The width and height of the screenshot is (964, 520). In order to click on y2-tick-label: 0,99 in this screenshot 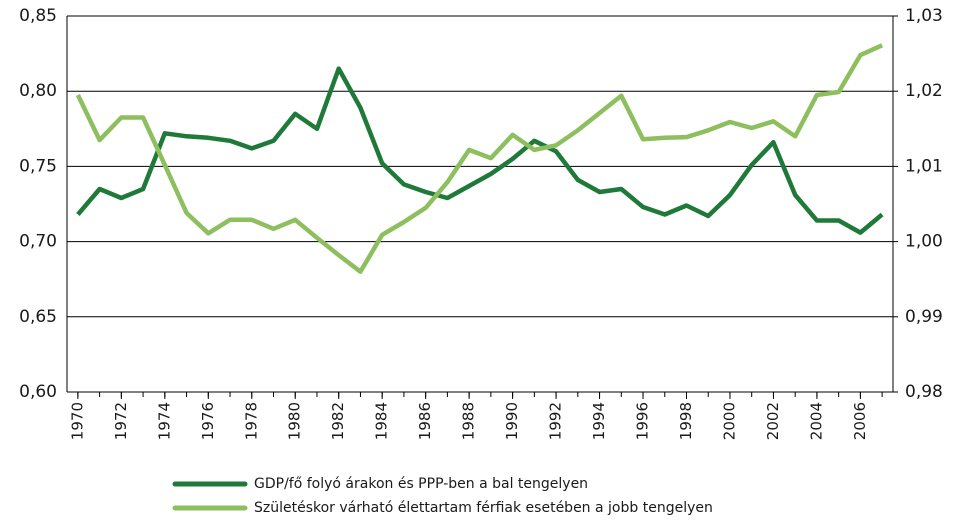, I will do `click(924, 317)`.